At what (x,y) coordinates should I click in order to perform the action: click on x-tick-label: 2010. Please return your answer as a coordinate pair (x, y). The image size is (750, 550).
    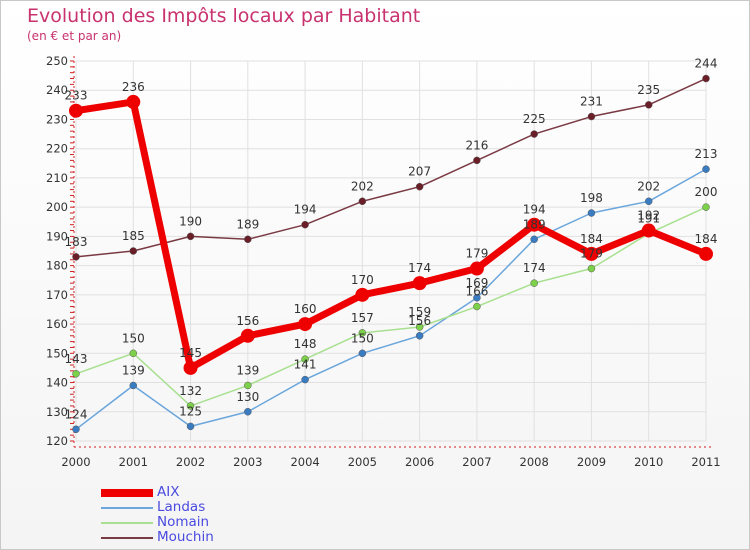
    Looking at the image, I should click on (648, 462).